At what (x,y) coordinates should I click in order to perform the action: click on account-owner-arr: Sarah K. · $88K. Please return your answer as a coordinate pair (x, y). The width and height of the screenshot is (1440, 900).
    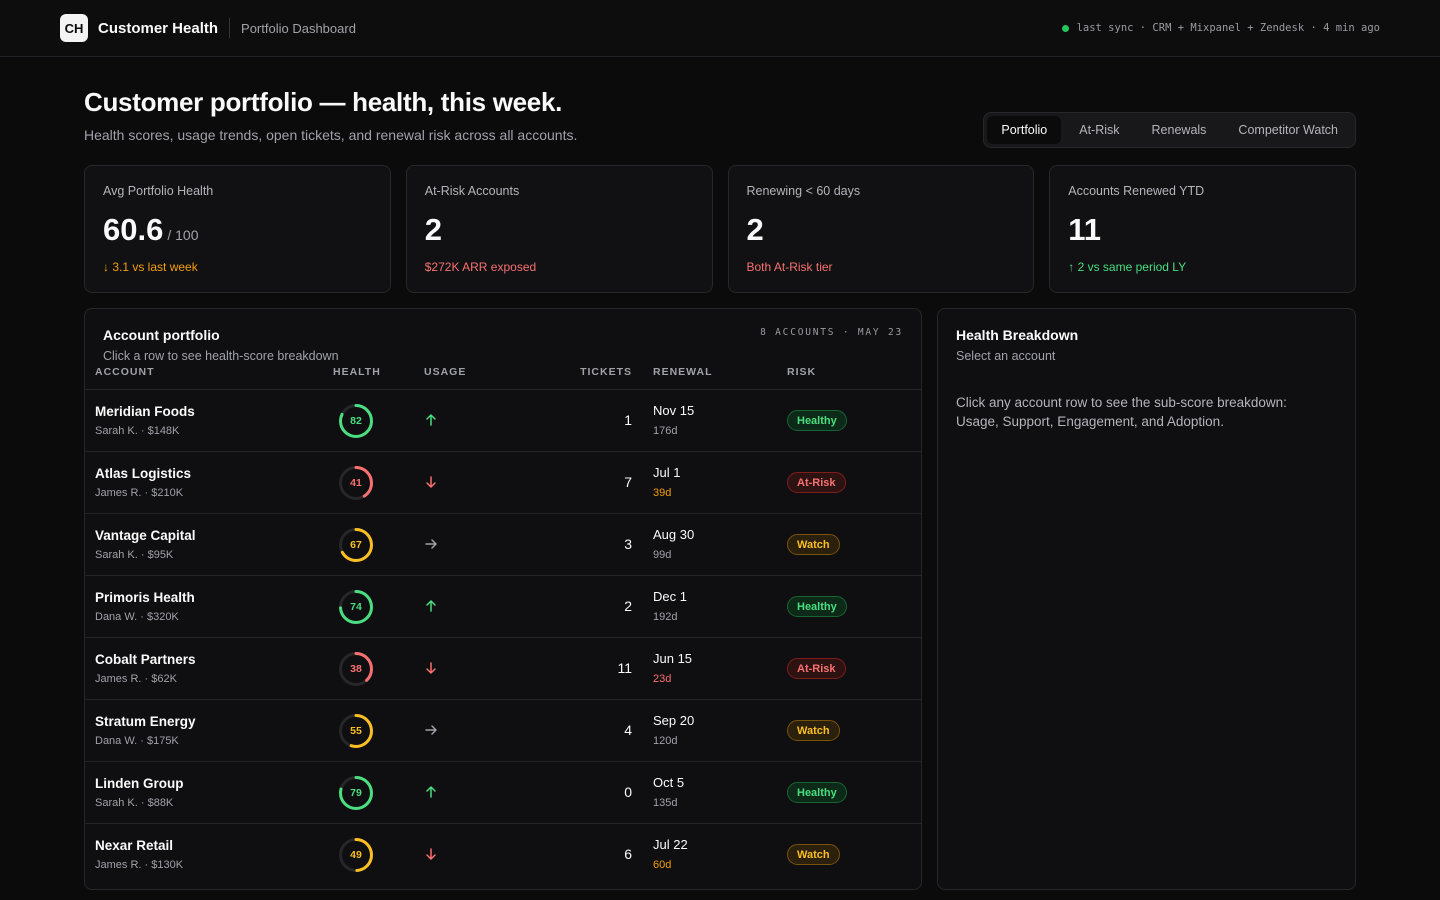
    Looking at the image, I should click on (134, 803).